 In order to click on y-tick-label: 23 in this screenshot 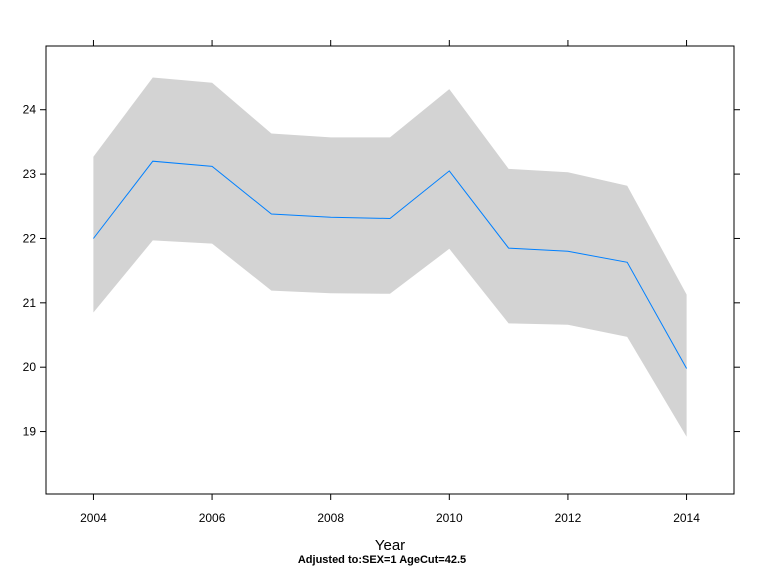, I will do `click(30, 174)`.